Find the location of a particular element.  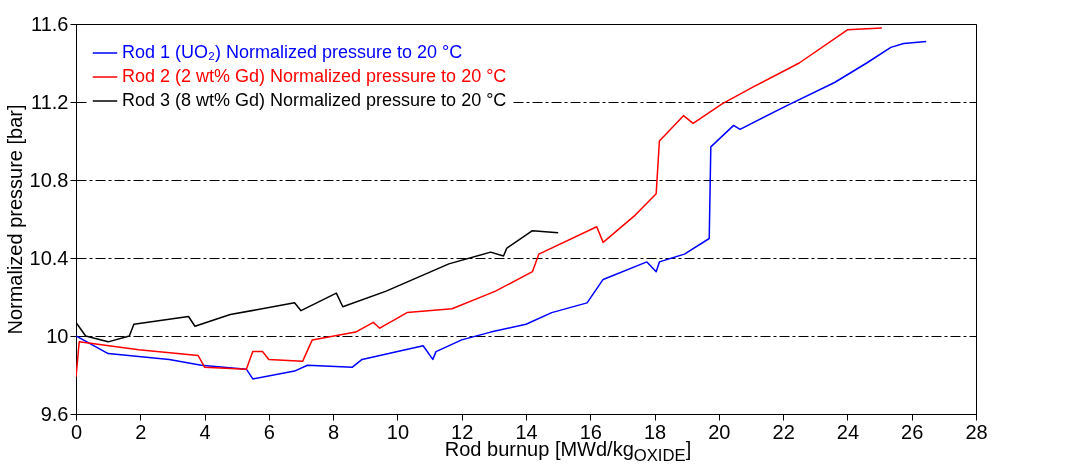

x-tick-label: 0 is located at coordinates (76, 431).